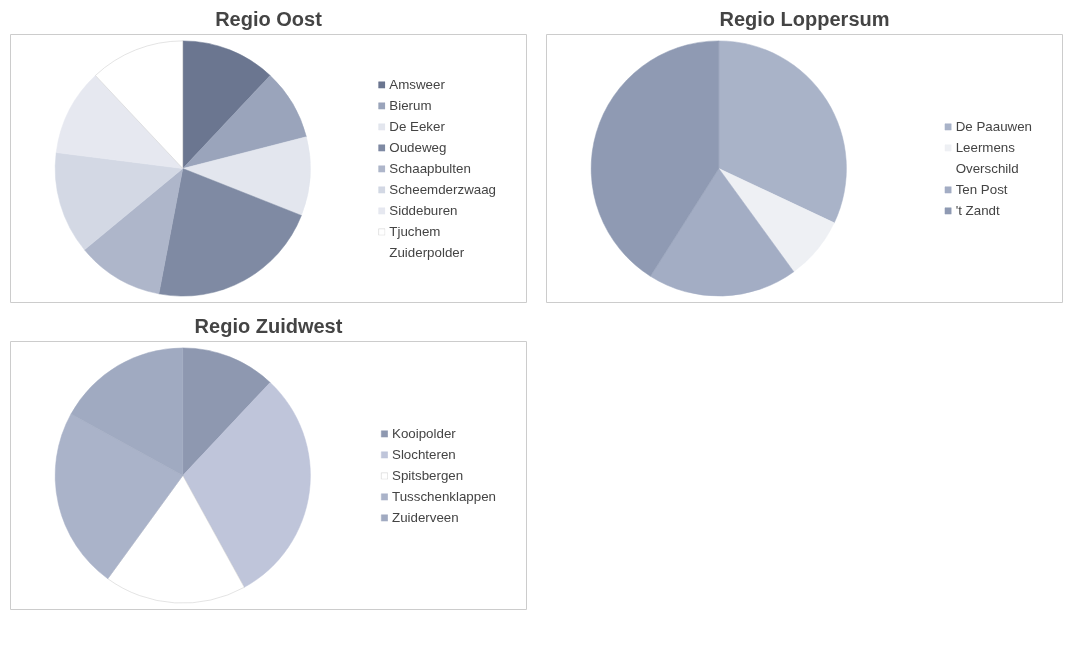 The image size is (1079, 664). What do you see at coordinates (424, 433) in the screenshot?
I see `legend-label: Kooipolder` at bounding box center [424, 433].